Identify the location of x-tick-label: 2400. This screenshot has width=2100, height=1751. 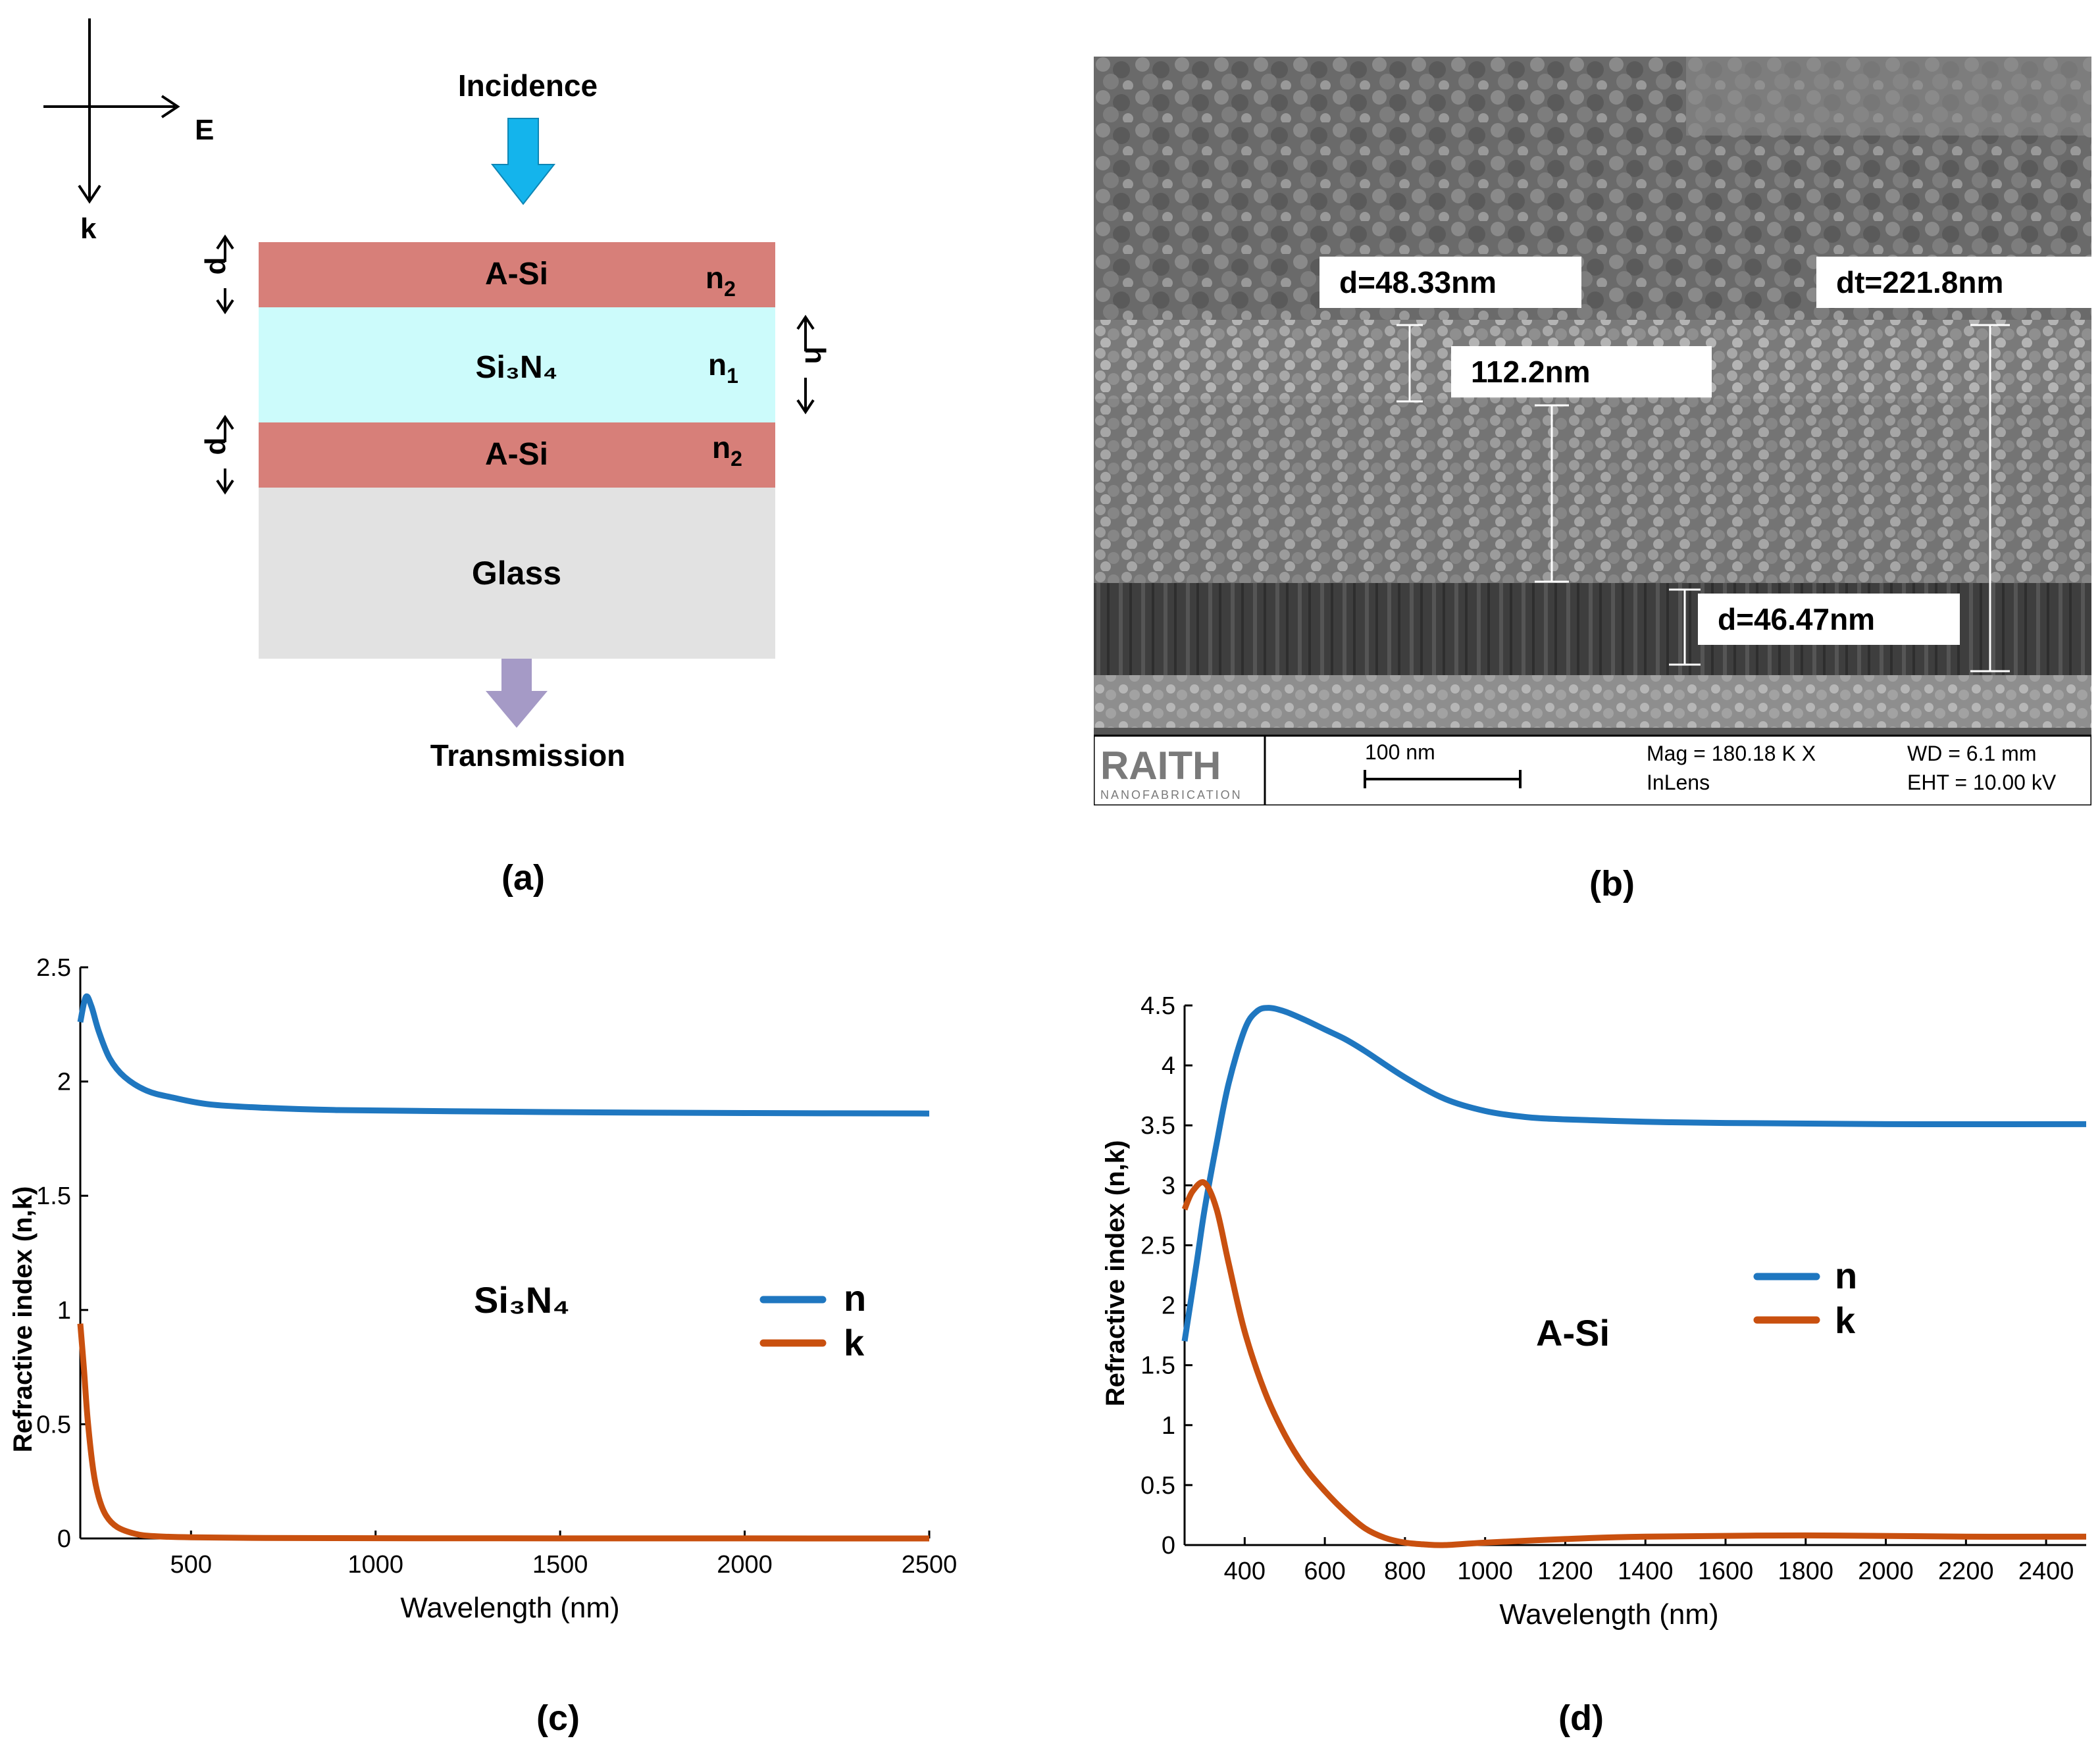
(2046, 1571).